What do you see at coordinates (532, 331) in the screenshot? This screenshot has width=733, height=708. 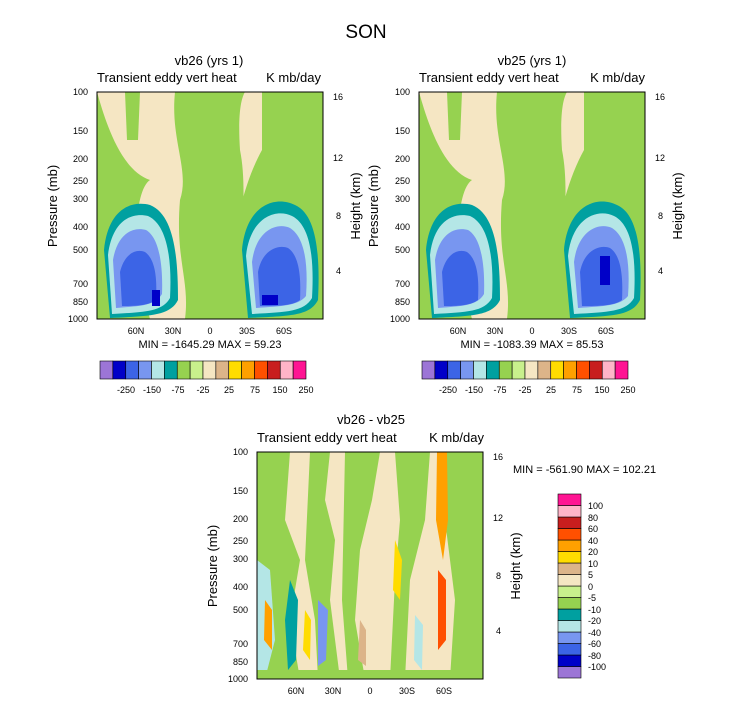 I see `x-axis: 60N 30N 0 30S 60S` at bounding box center [532, 331].